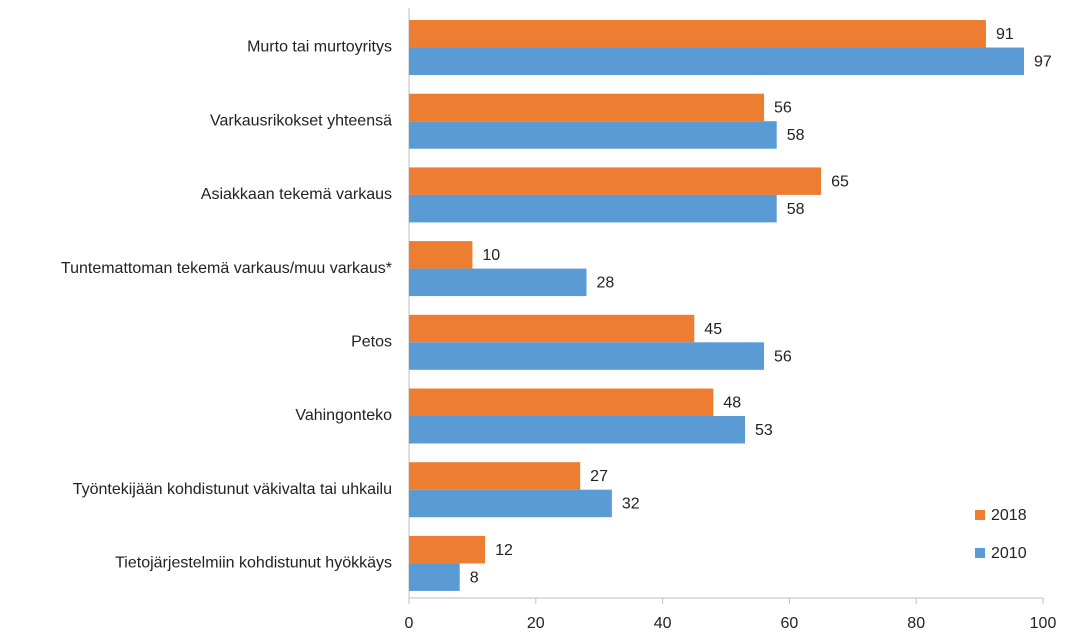 This screenshot has width=1065, height=637. What do you see at coordinates (606, 283) in the screenshot?
I see `data-label: 28` at bounding box center [606, 283].